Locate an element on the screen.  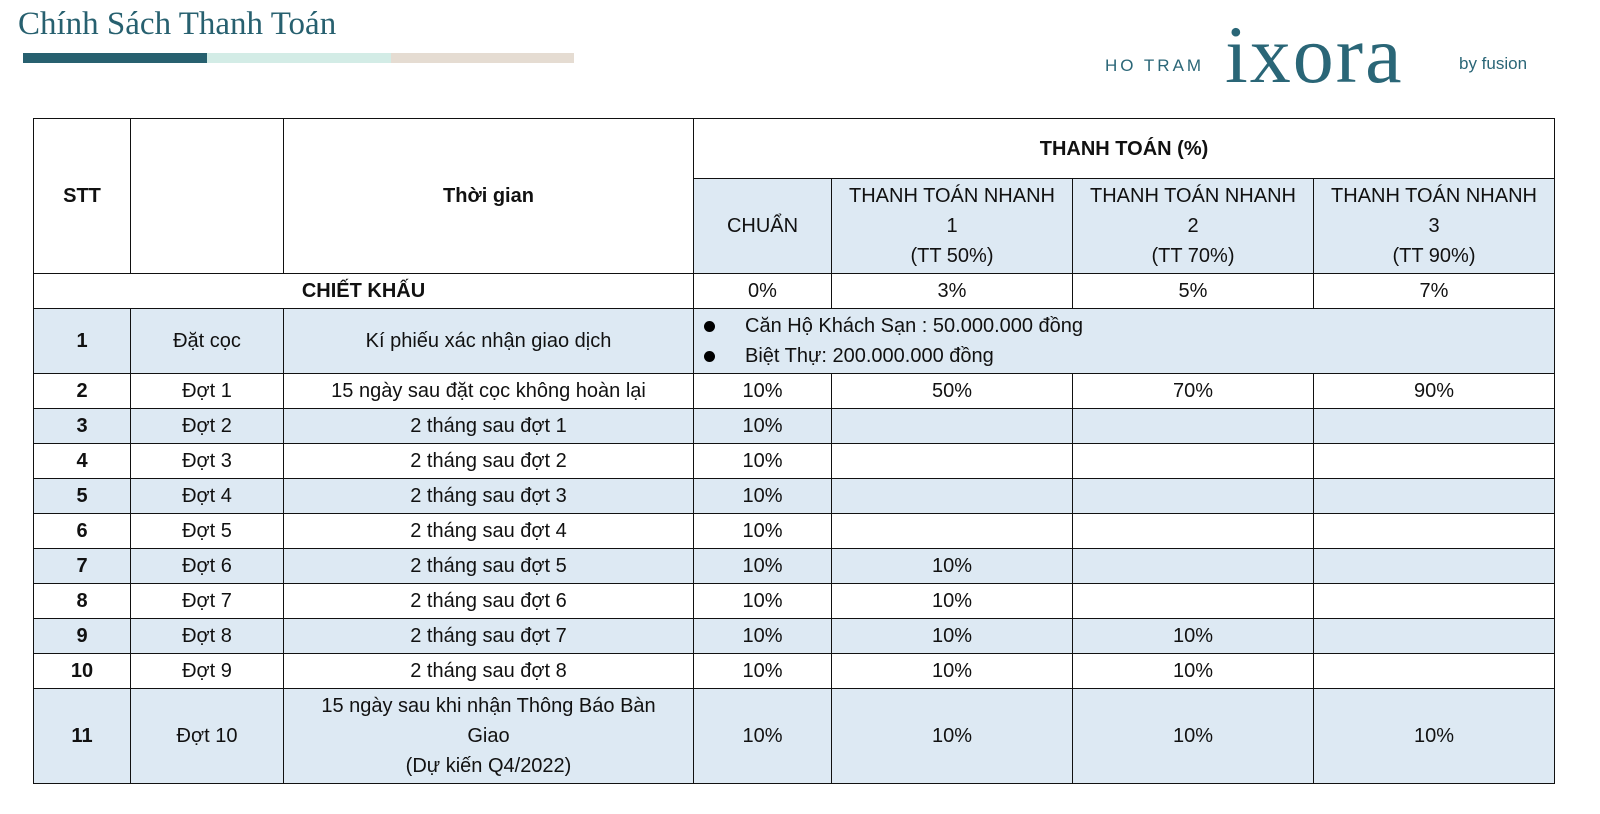
row-value: 70% is located at coordinates (1193, 391).